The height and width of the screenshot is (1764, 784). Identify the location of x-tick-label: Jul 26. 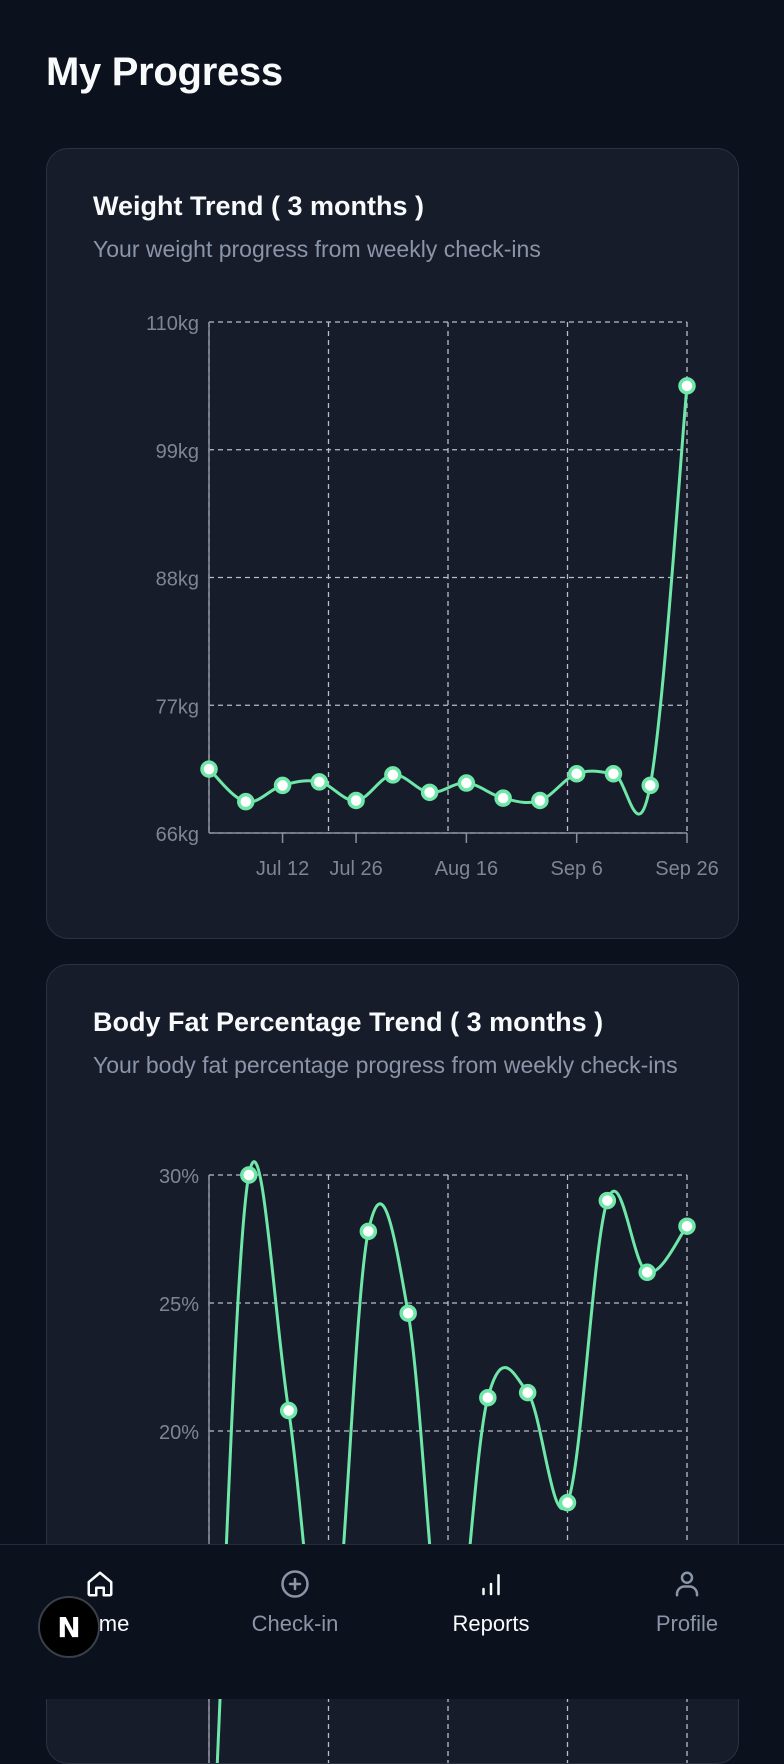
(355, 869).